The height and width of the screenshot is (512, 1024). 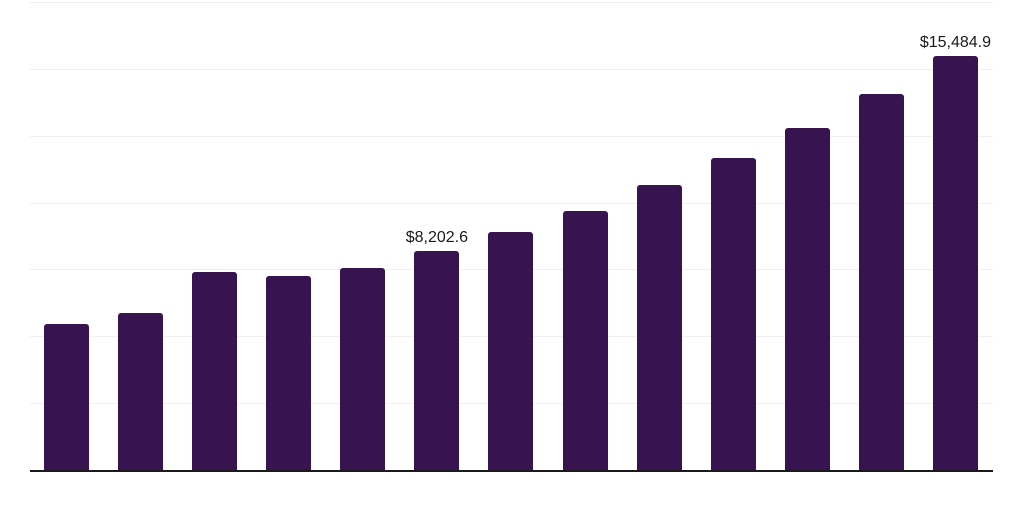 I want to click on bar-2021, so click(x=289, y=372).